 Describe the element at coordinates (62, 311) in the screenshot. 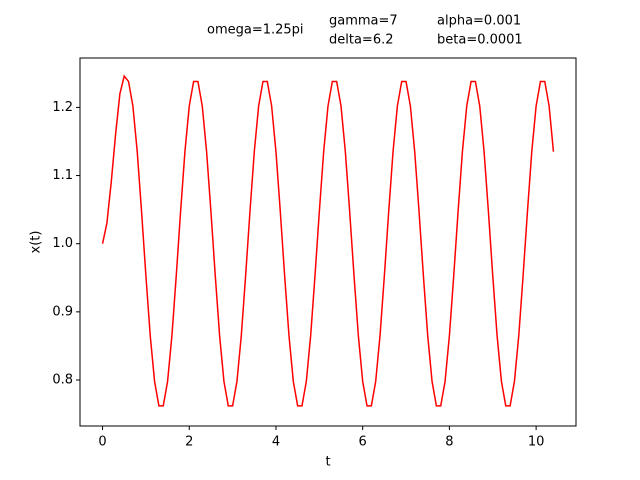

I see `y-tick-label: 0.9` at that location.